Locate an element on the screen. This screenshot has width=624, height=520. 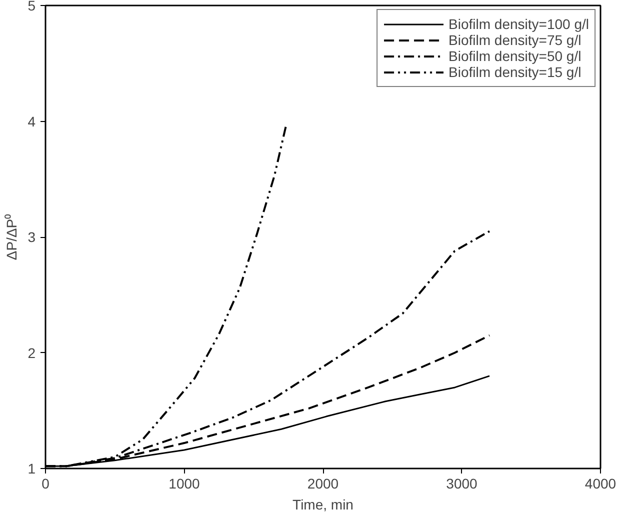
legend-label: Biofilm density=100 g/l is located at coordinates (518, 24).